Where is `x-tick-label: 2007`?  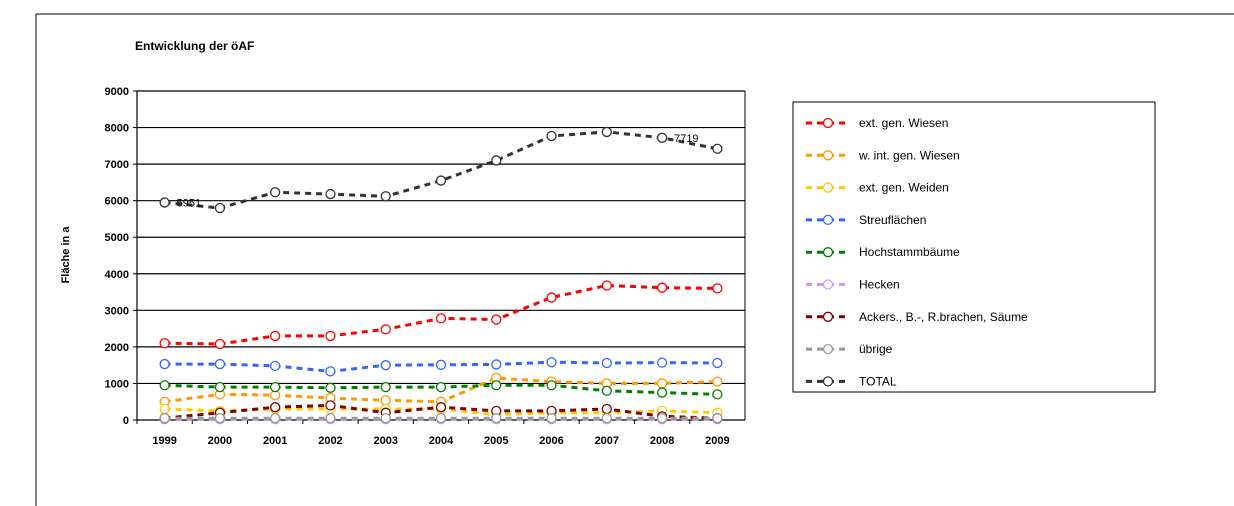 x-tick-label: 2007 is located at coordinates (607, 441).